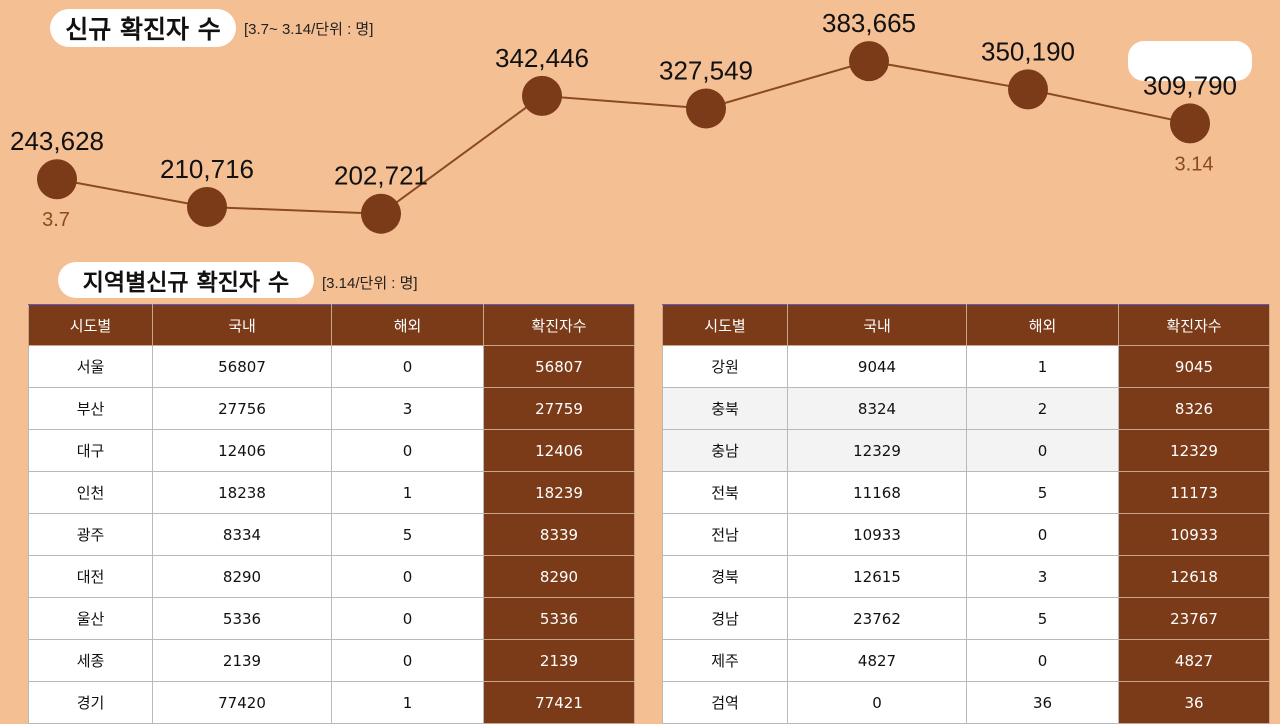 Image resolution: width=1280 pixels, height=724 pixels. Describe the element at coordinates (381, 176) in the screenshot. I see `data-label: 202,721` at that location.